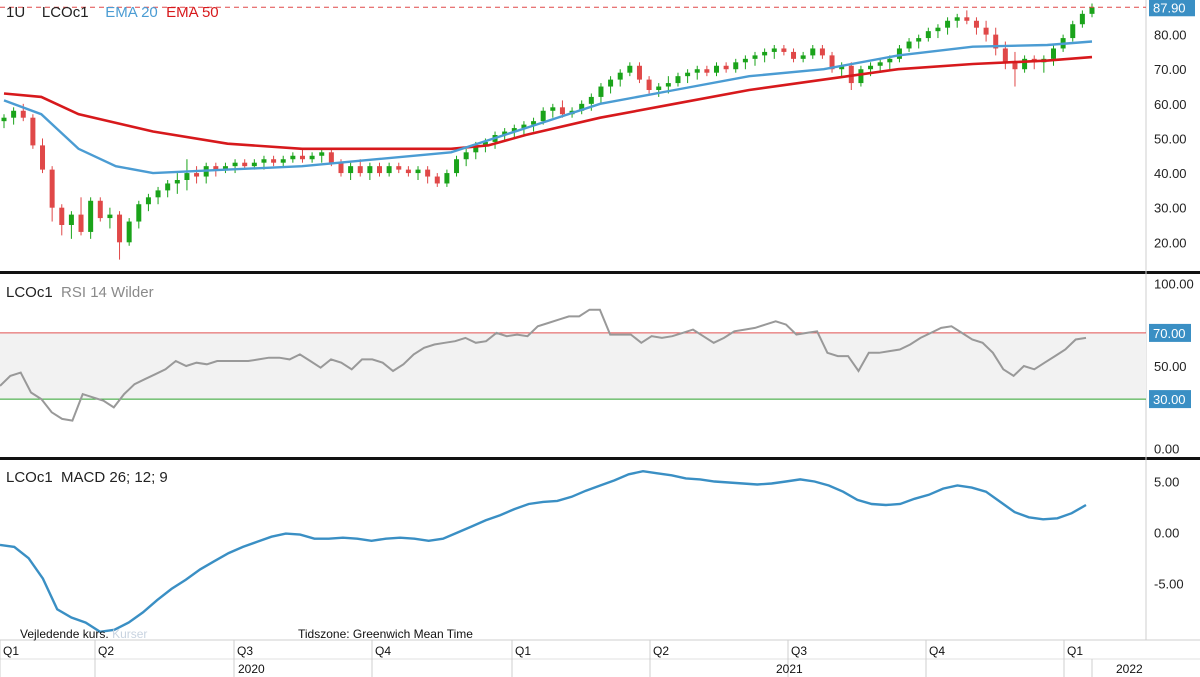 The height and width of the screenshot is (677, 1200). What do you see at coordinates (16, 12) in the screenshot?
I see `timeframe-label: 1U` at bounding box center [16, 12].